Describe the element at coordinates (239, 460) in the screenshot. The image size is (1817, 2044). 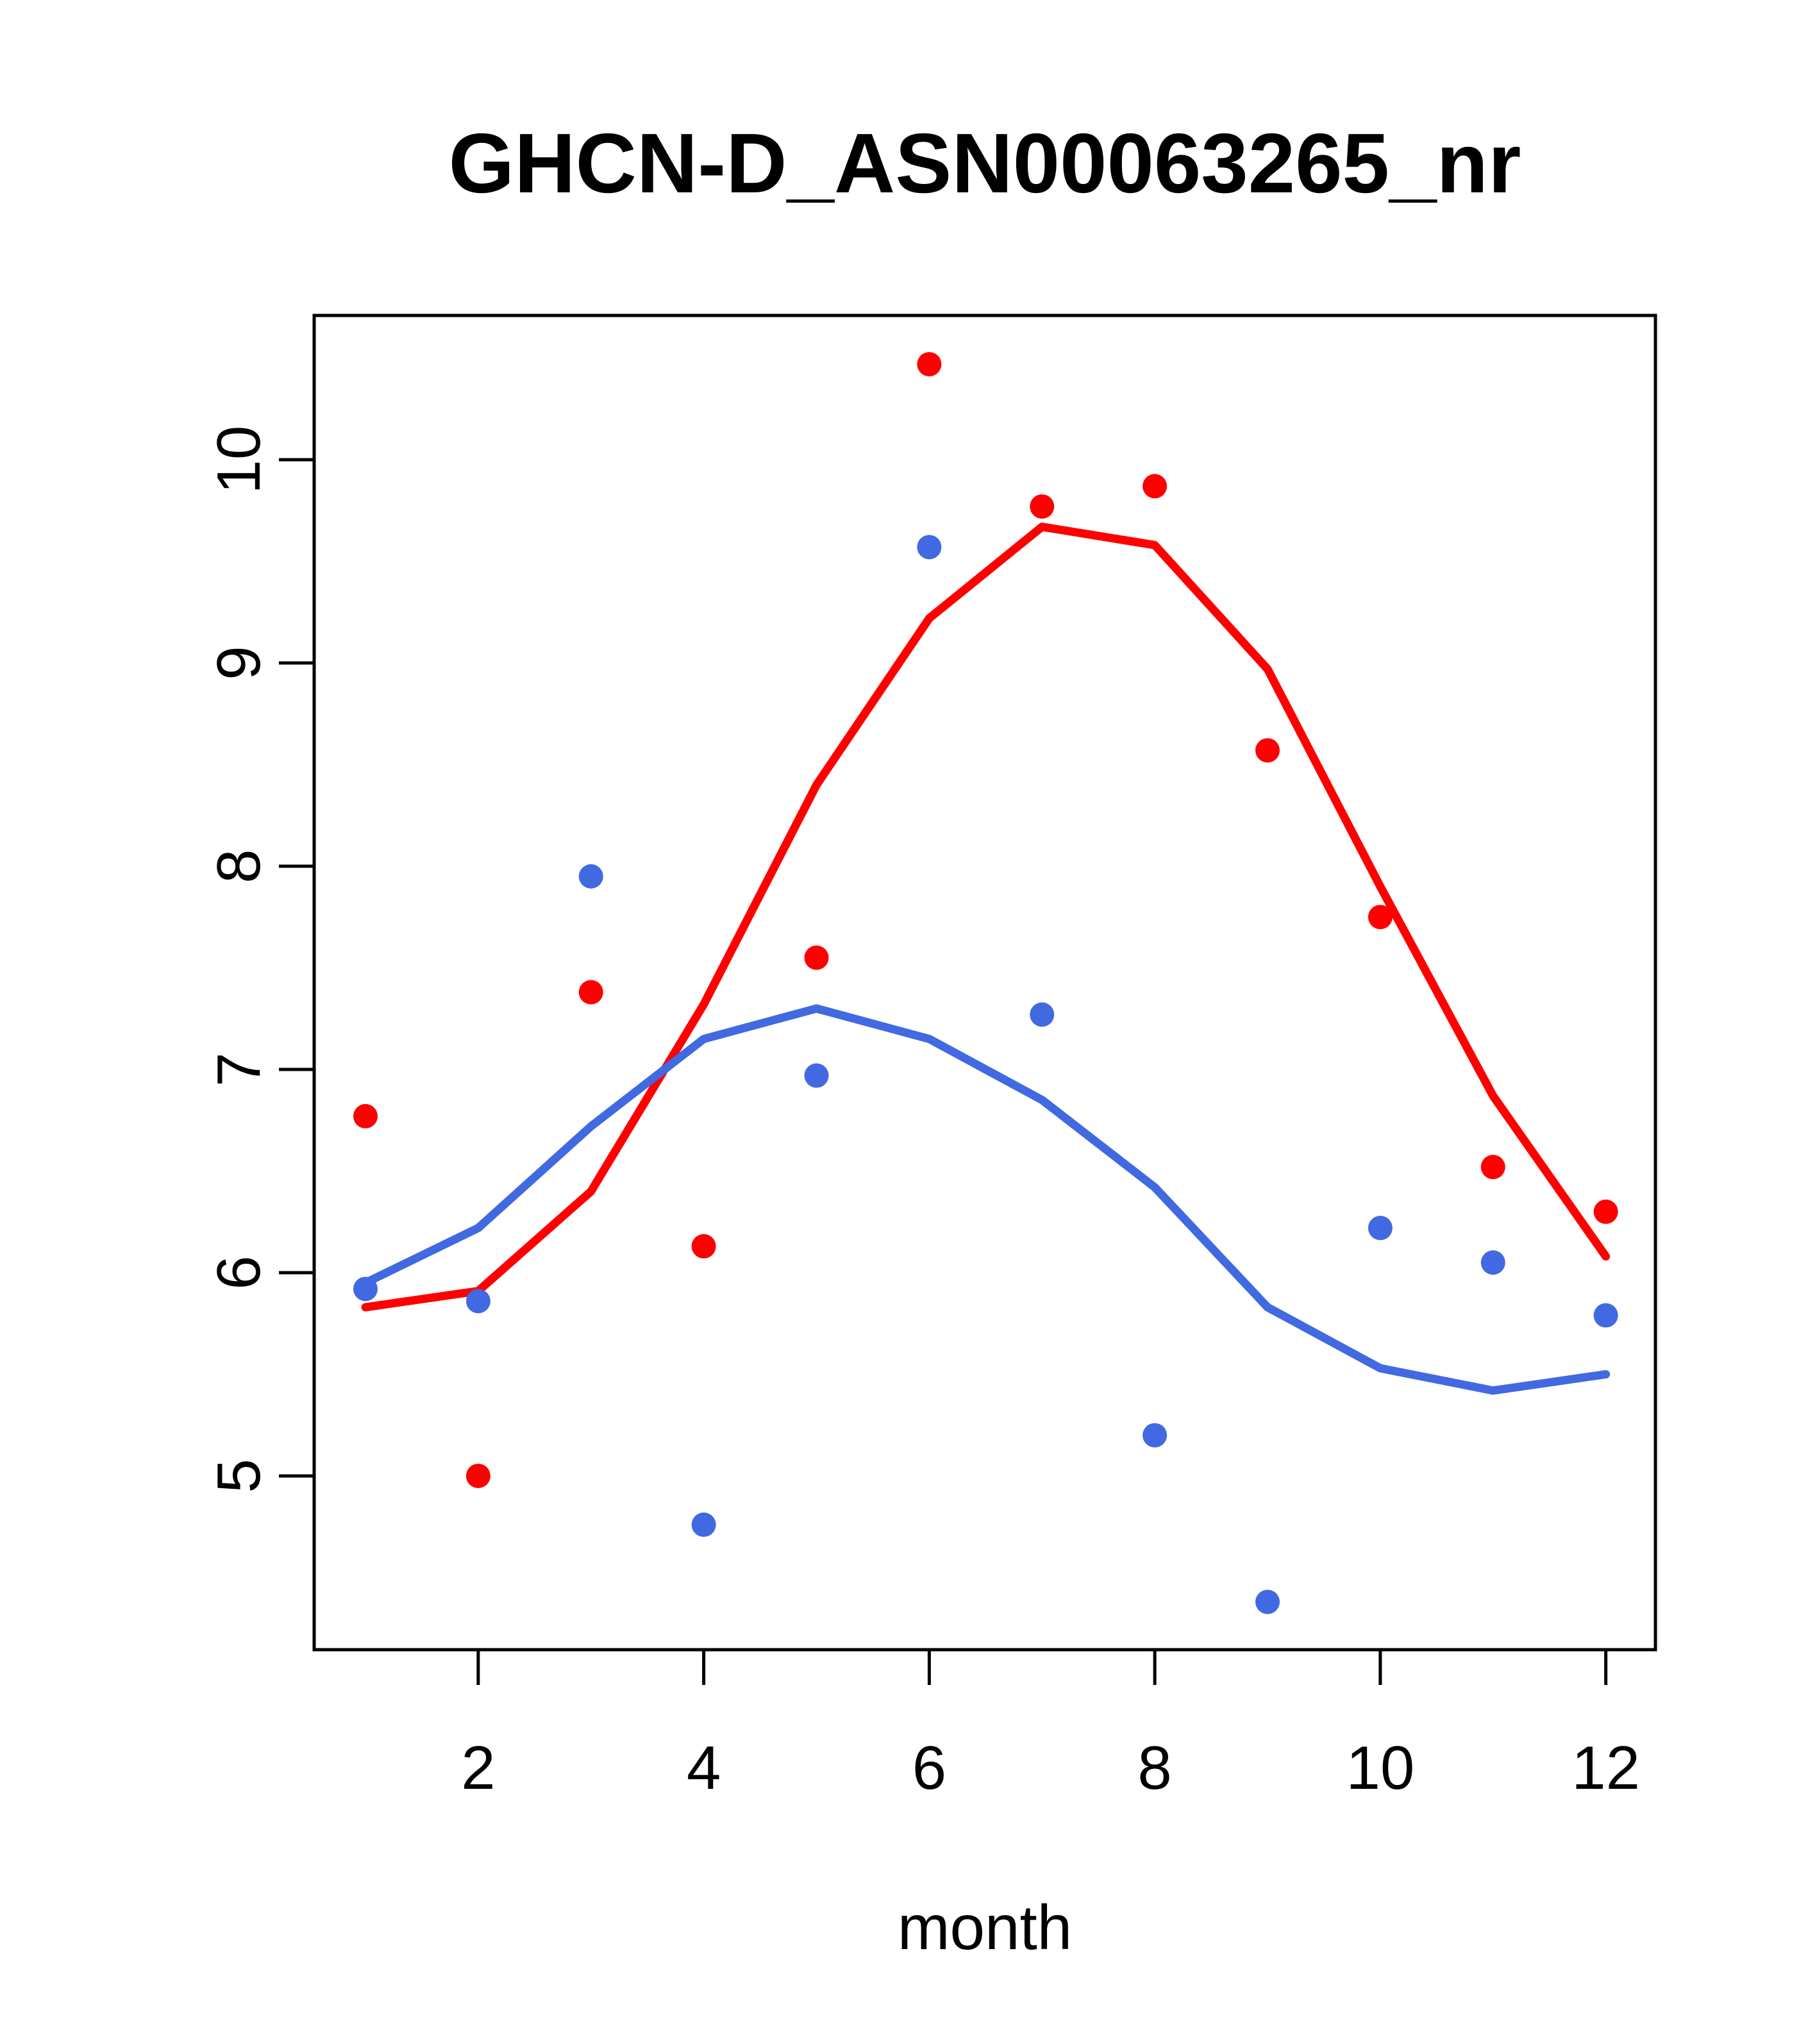
I see `y-tick-label: 10` at that location.